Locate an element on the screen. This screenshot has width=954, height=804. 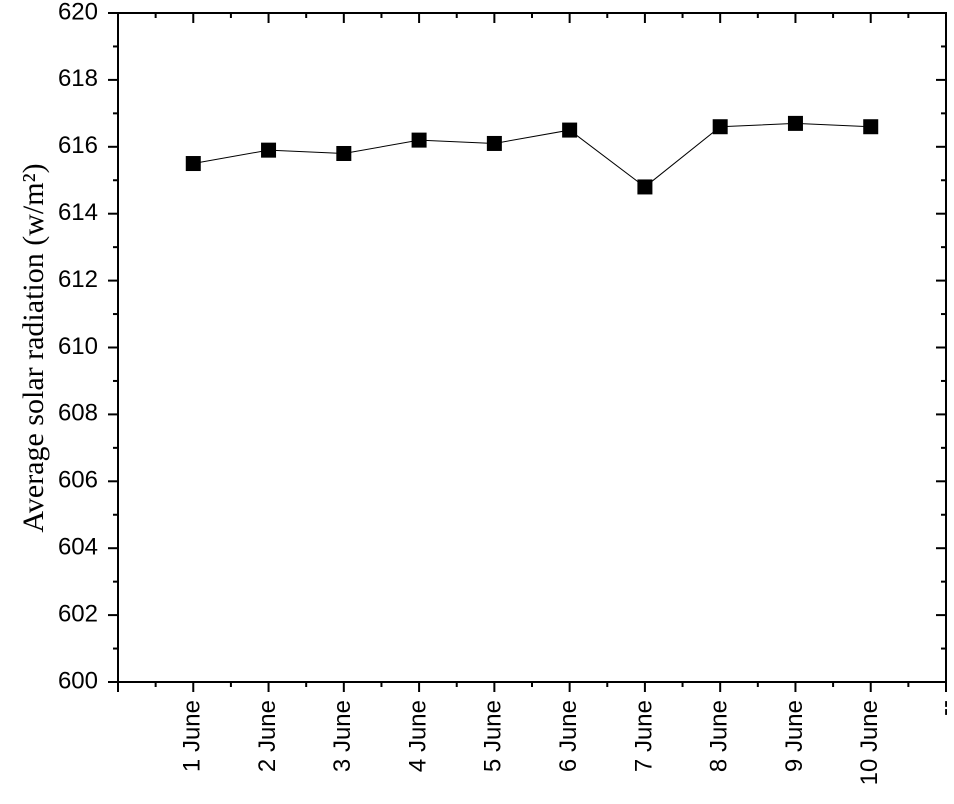
x-tick-label: 1 June is located at coordinates (192, 736).